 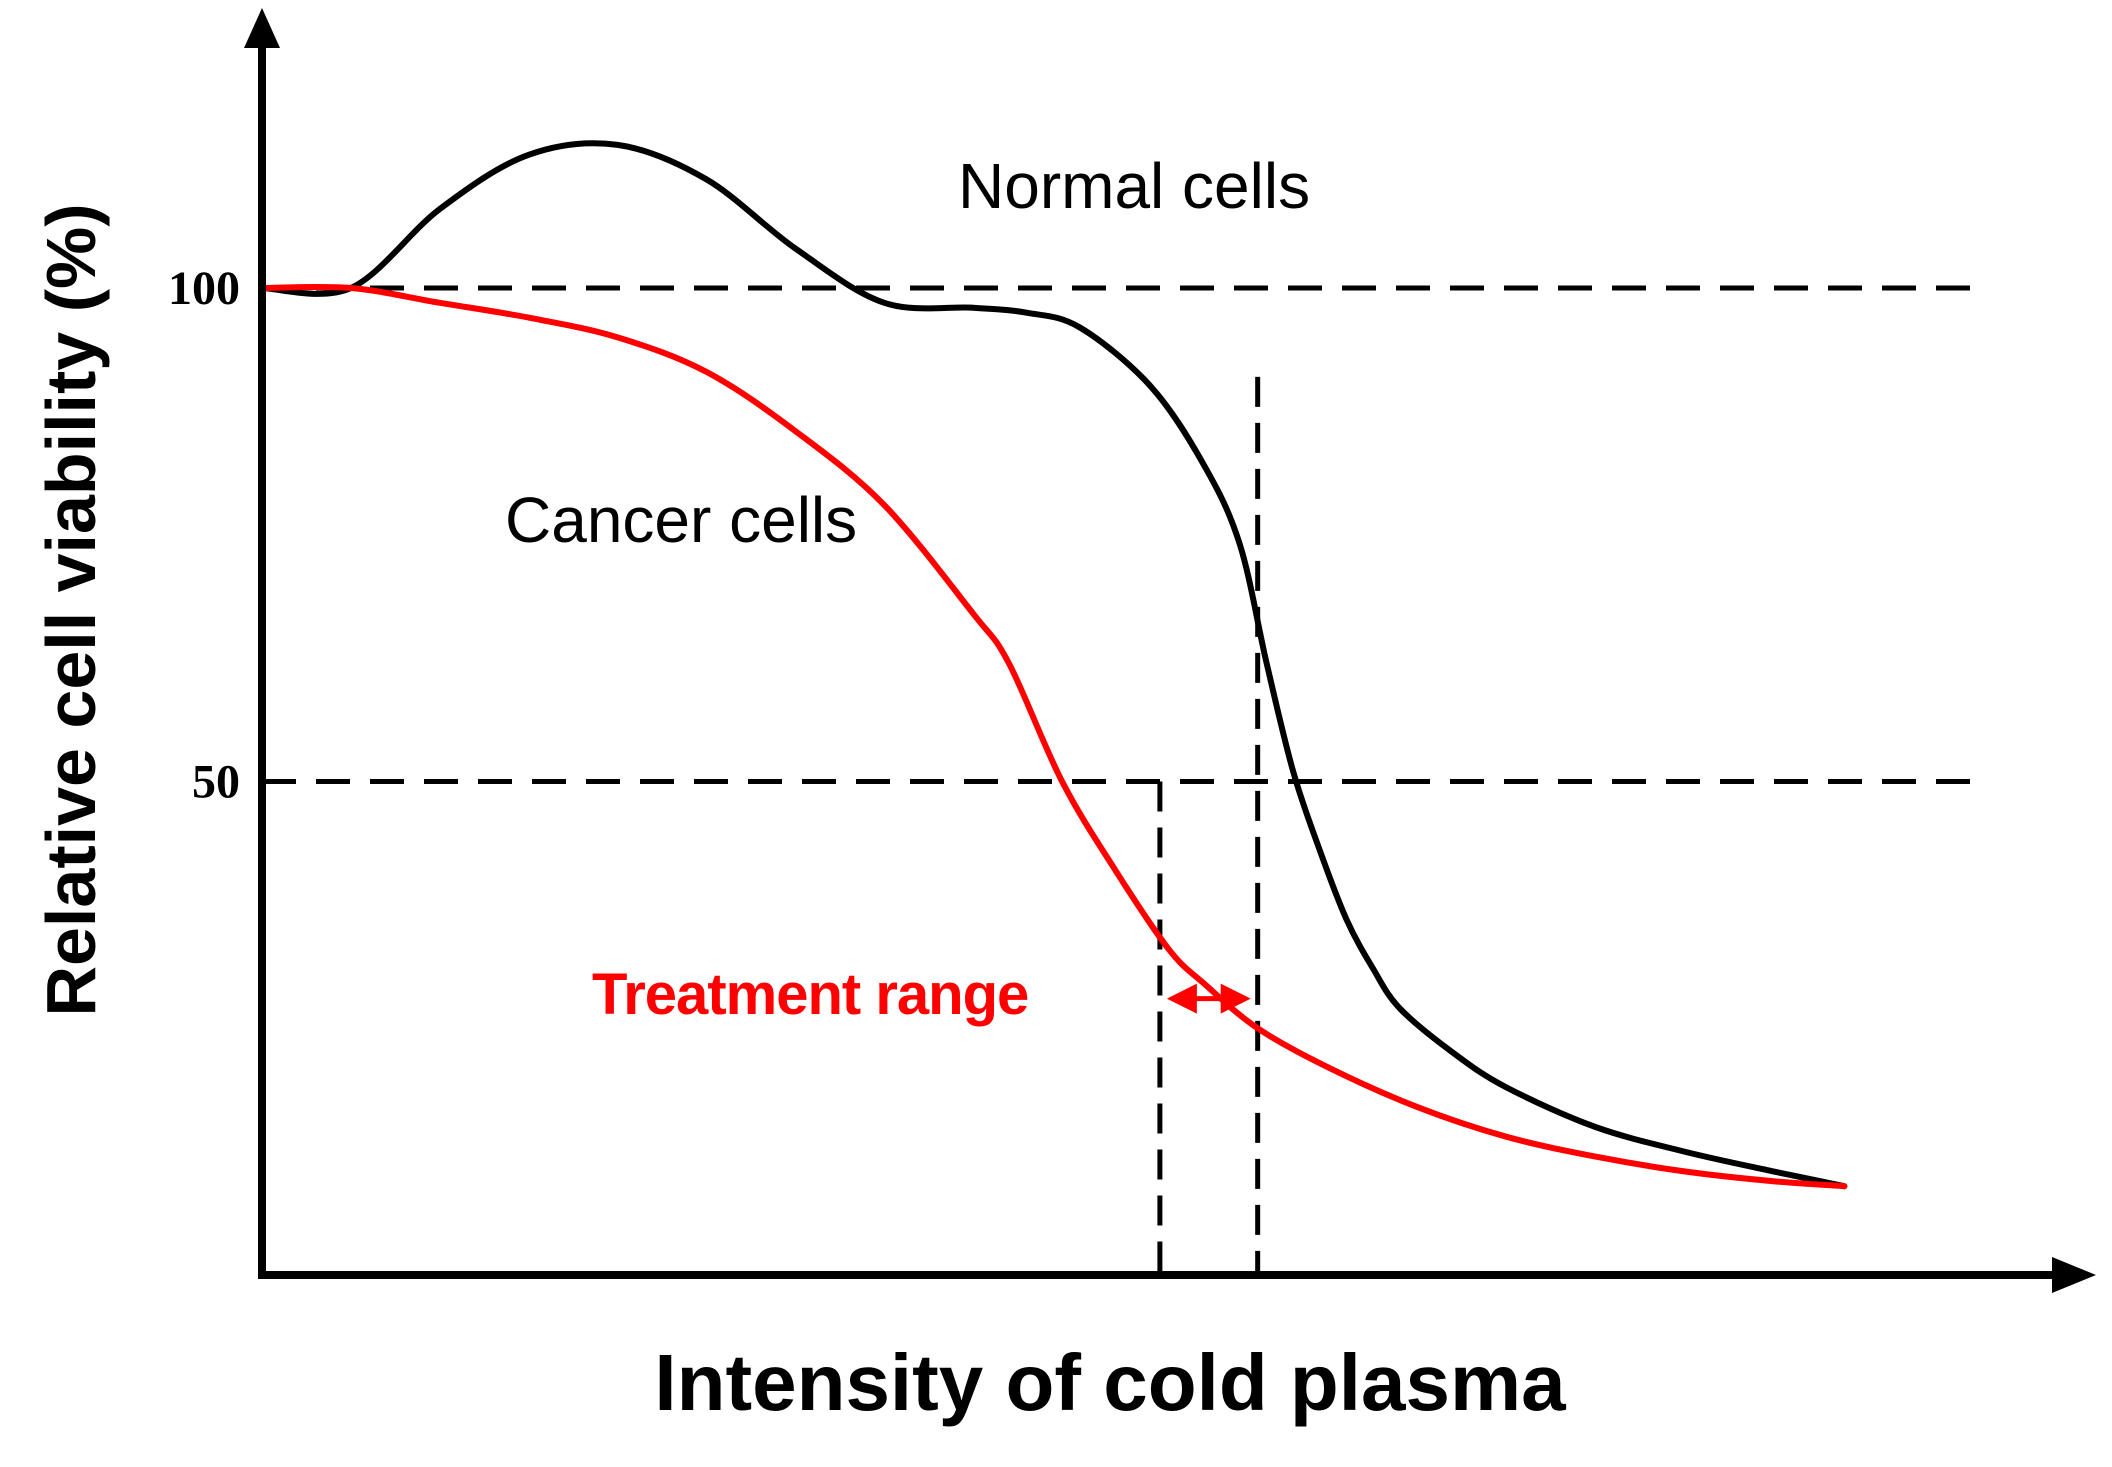 I want to click on y-axis-label: Relative cell viability (%), so click(x=71, y=609).